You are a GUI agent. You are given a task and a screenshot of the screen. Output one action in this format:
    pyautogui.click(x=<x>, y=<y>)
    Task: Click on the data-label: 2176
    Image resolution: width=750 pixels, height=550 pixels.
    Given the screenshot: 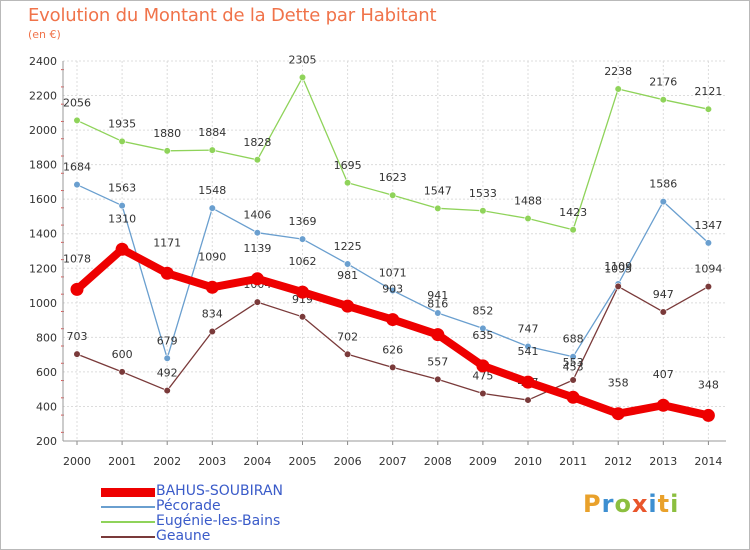 What is the action you would take?
    pyautogui.click(x=663, y=82)
    